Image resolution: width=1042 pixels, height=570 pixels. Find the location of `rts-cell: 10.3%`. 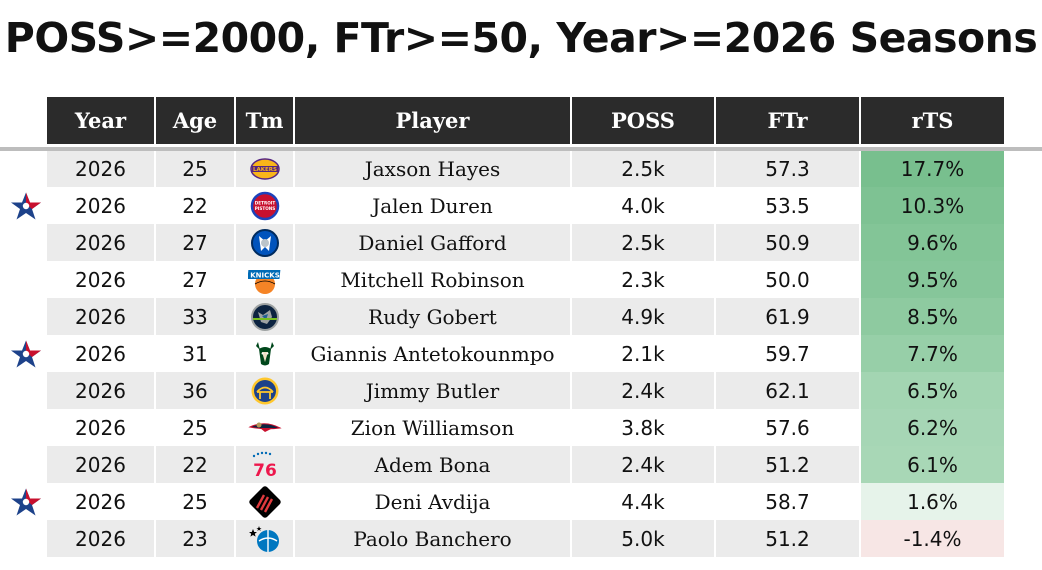

rts-cell: 10.3% is located at coordinates (932, 205).